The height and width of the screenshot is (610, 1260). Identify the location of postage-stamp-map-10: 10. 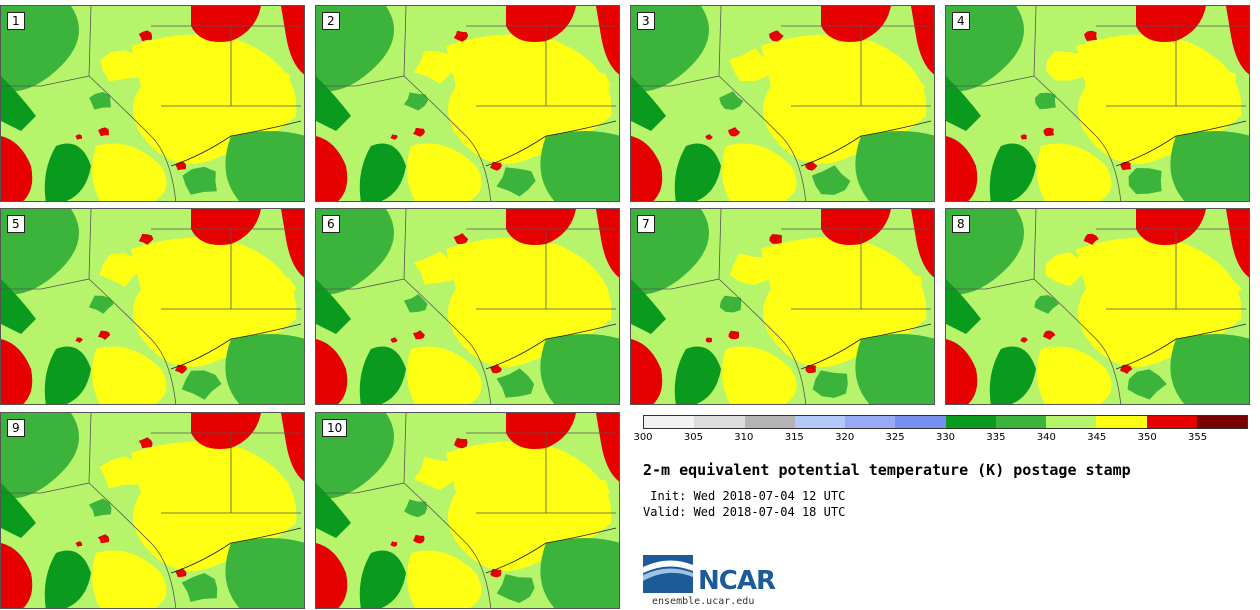
(467, 510).